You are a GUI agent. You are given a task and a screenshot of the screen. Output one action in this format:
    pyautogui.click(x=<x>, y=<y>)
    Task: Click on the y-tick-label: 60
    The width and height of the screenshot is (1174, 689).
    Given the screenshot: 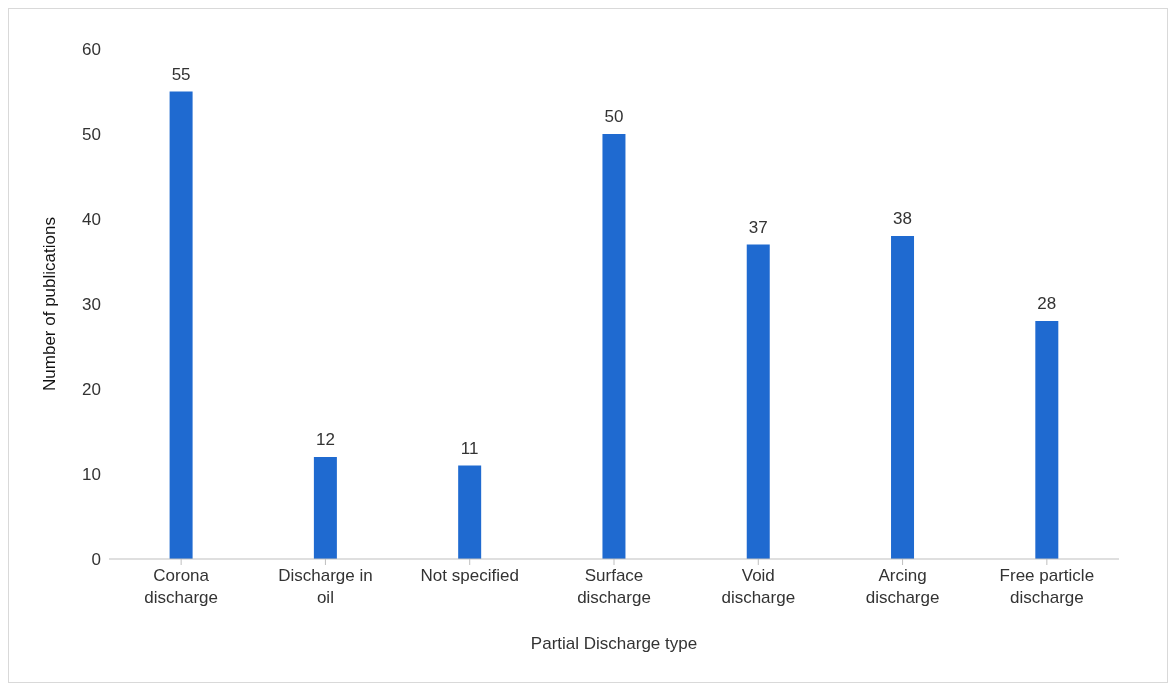 What is the action you would take?
    pyautogui.click(x=91, y=50)
    